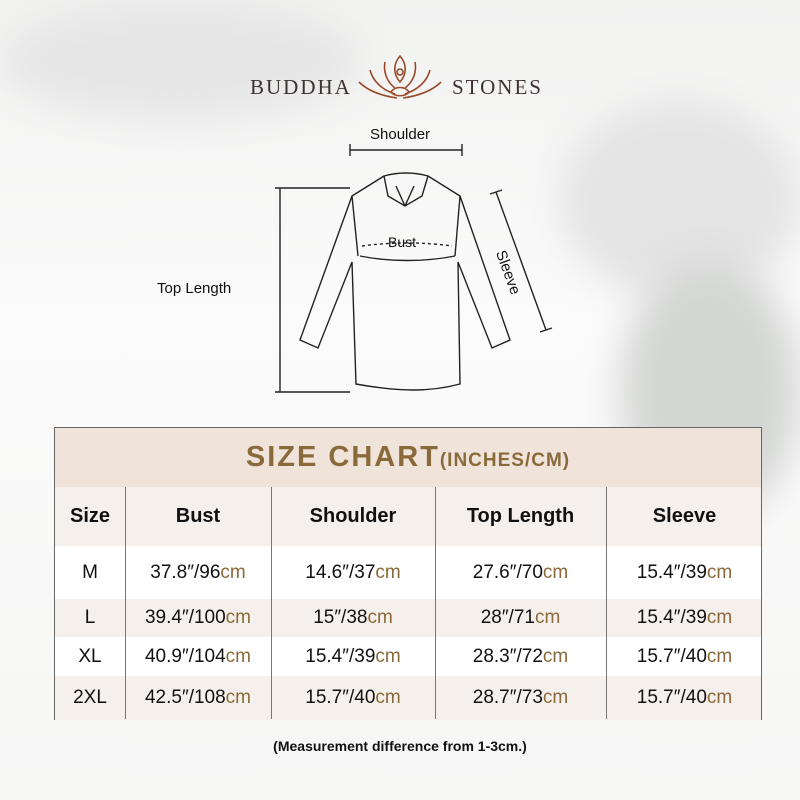 Image resolution: width=800 pixels, height=800 pixels. I want to click on size-chart-title-row: SIZE CHART(INCHES/CM), so click(408, 458).